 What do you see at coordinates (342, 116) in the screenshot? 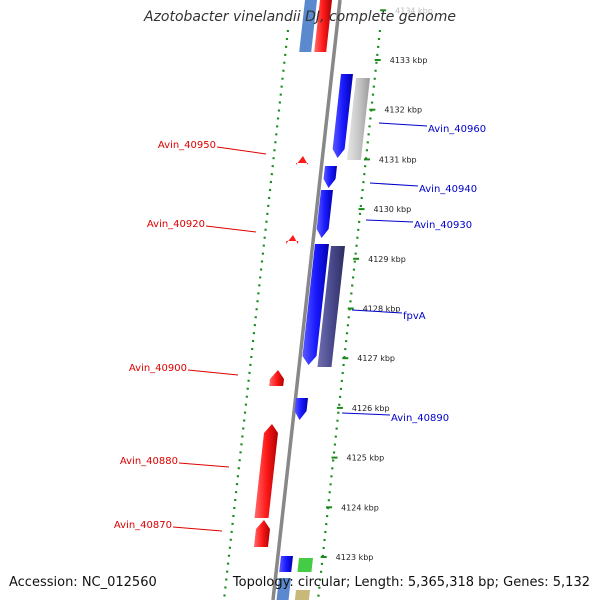
I see `avin-40960-gene` at bounding box center [342, 116].